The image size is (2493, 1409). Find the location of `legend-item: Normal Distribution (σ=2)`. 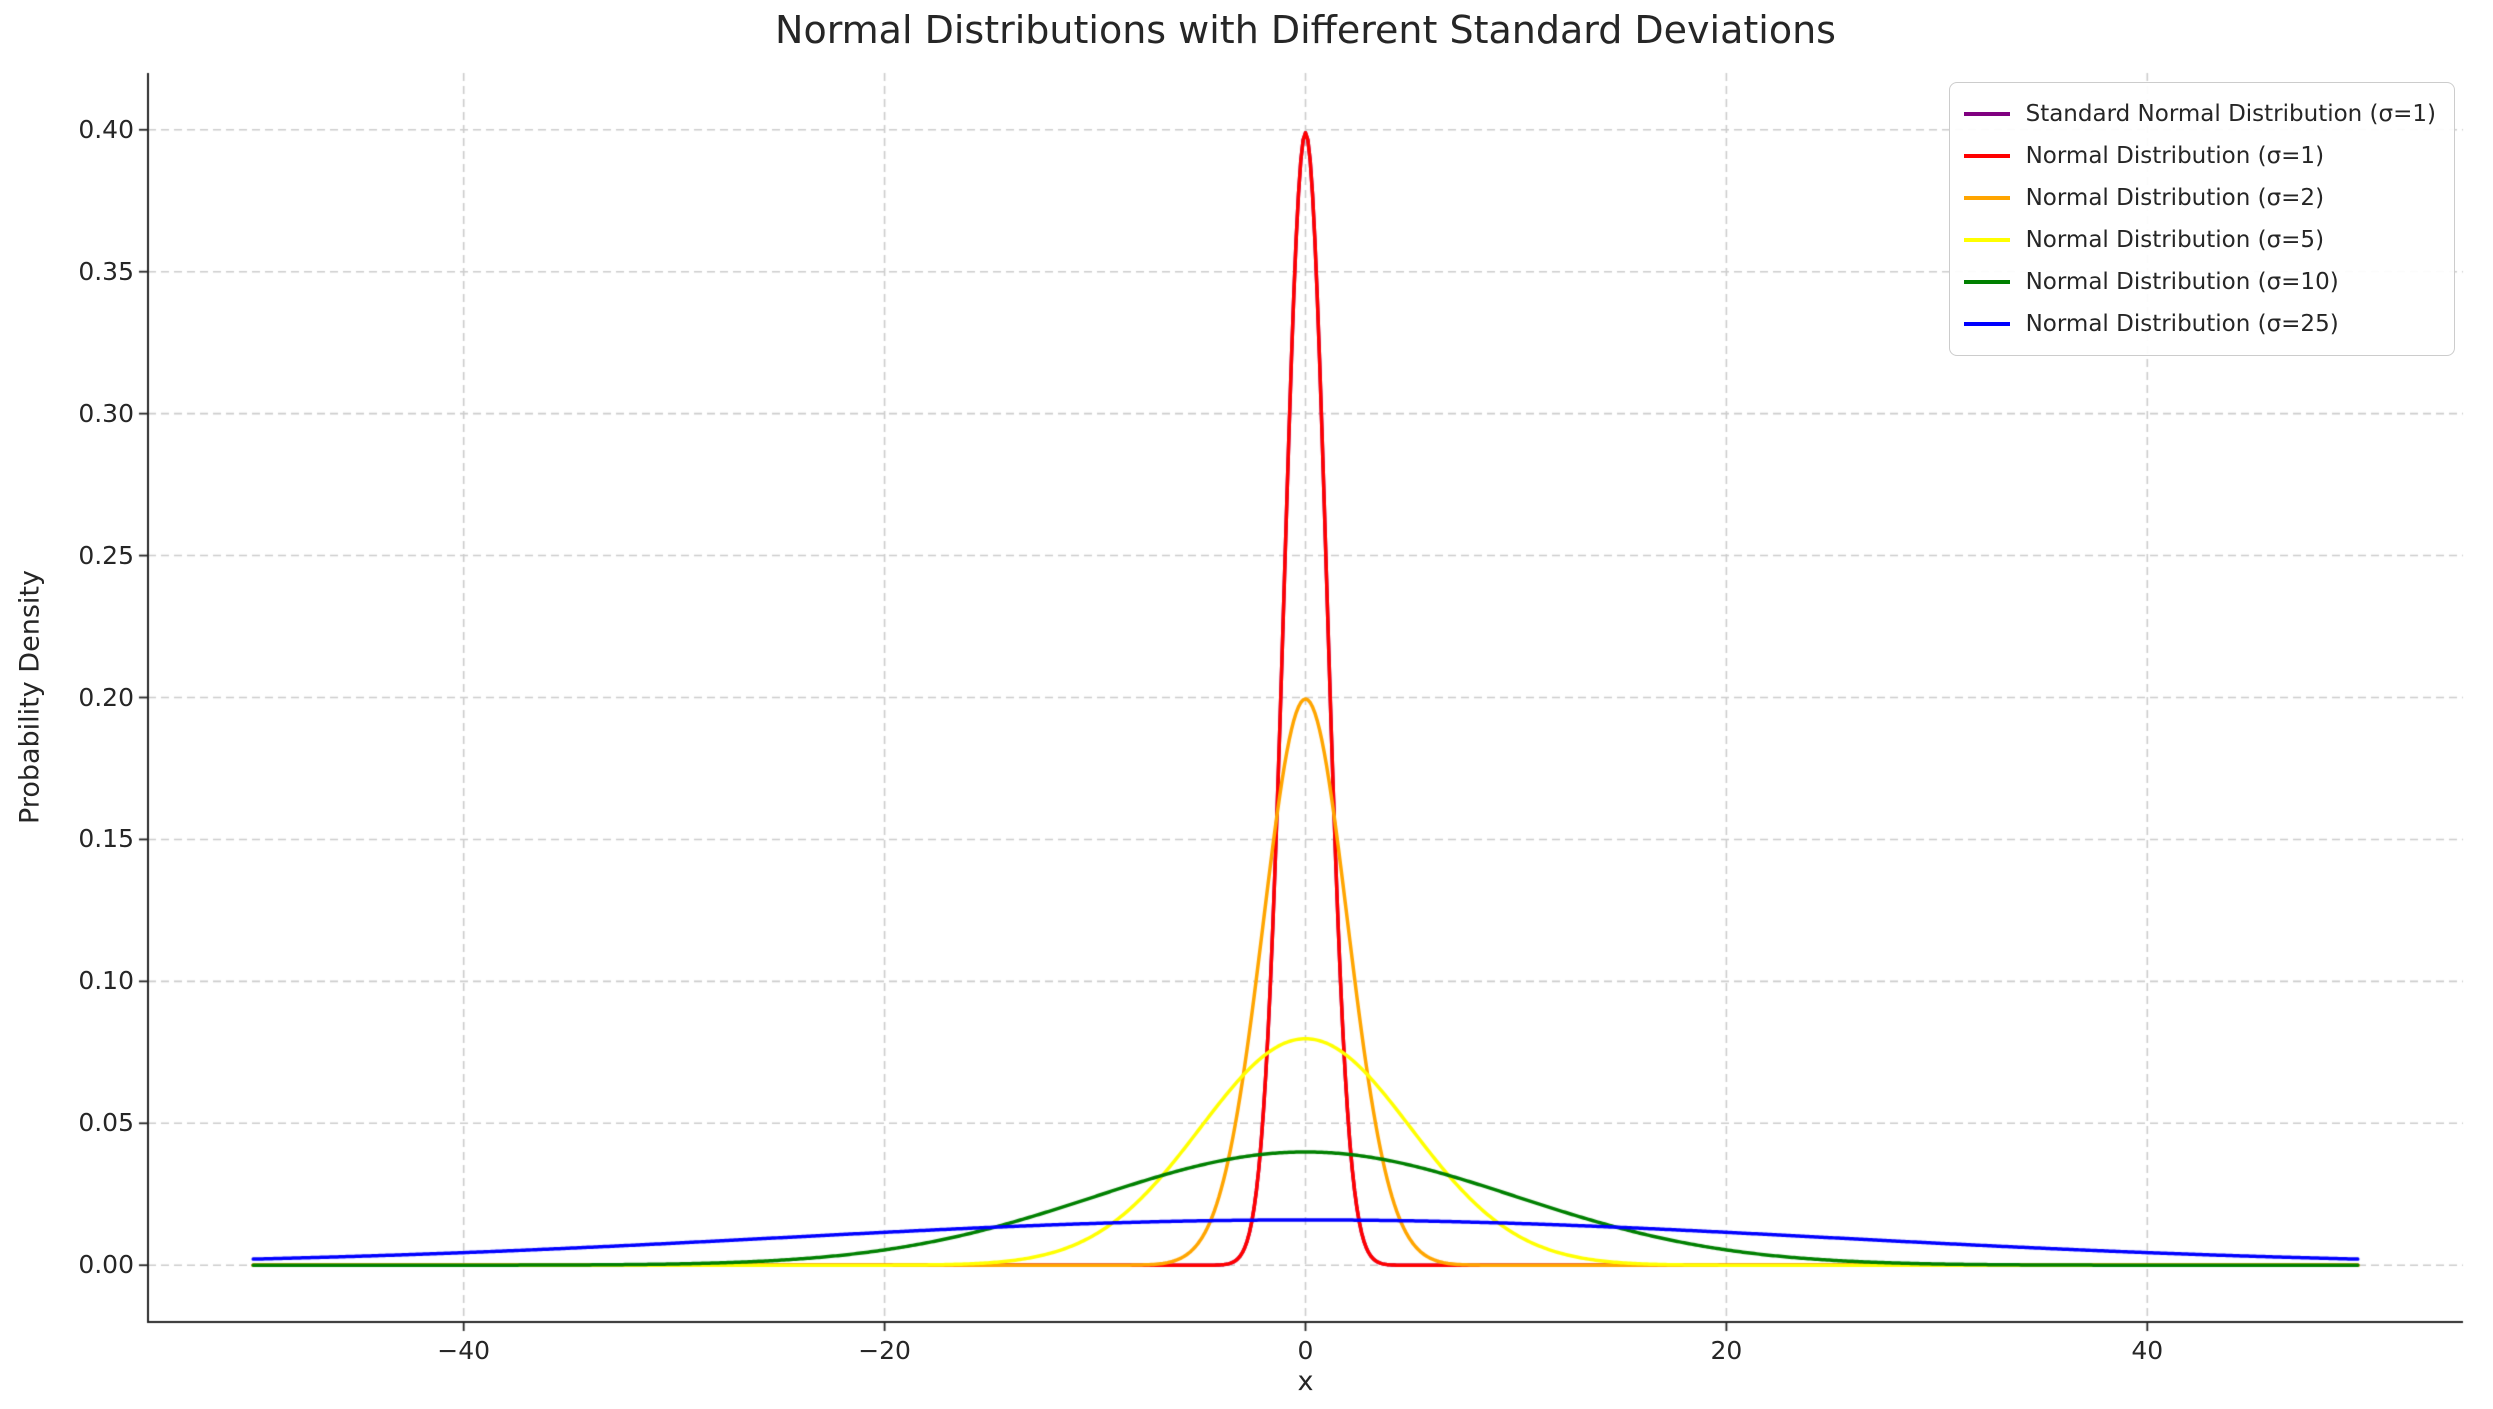

legend-item: Normal Distribution (σ=2) is located at coordinates (2199, 198).